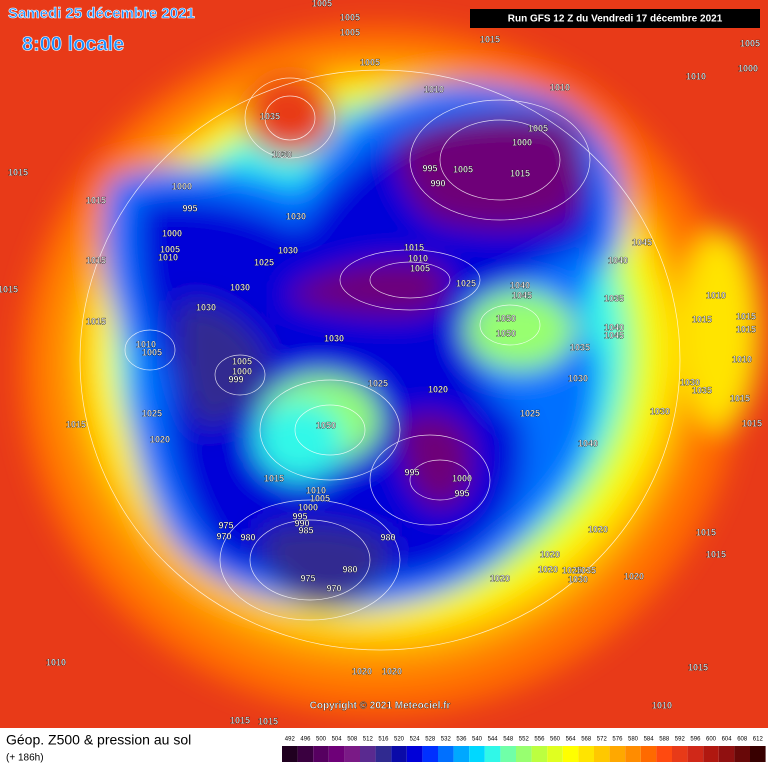 The image size is (768, 773). I want to click on colorbar-tick-label: 520, so click(399, 740).